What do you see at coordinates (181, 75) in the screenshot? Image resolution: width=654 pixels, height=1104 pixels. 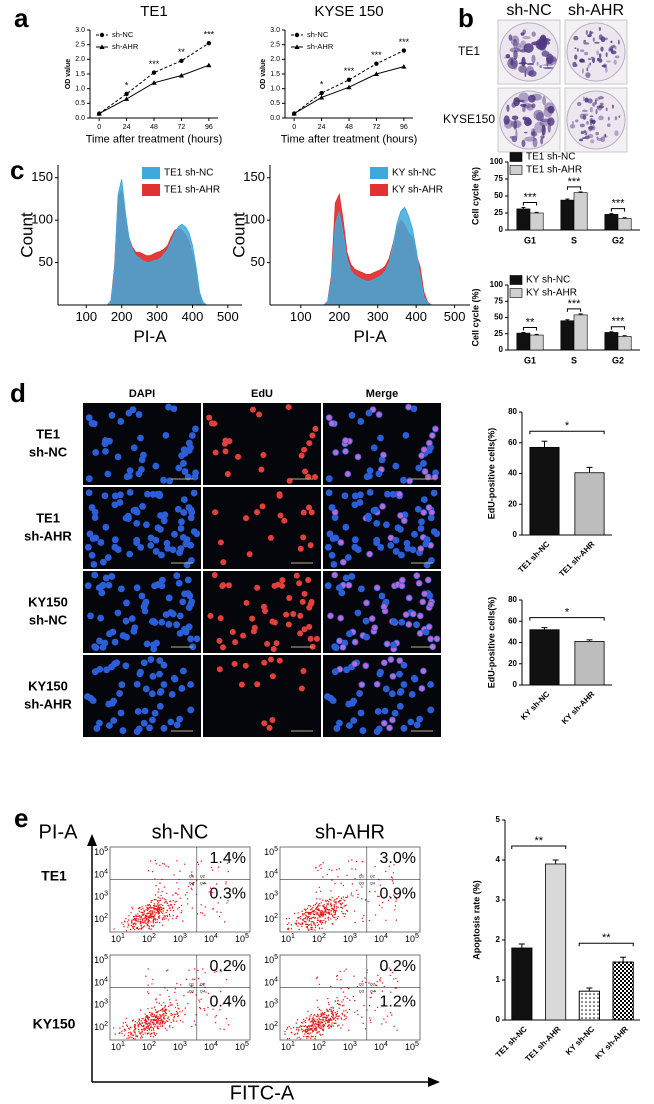 I see `marker` at bounding box center [181, 75].